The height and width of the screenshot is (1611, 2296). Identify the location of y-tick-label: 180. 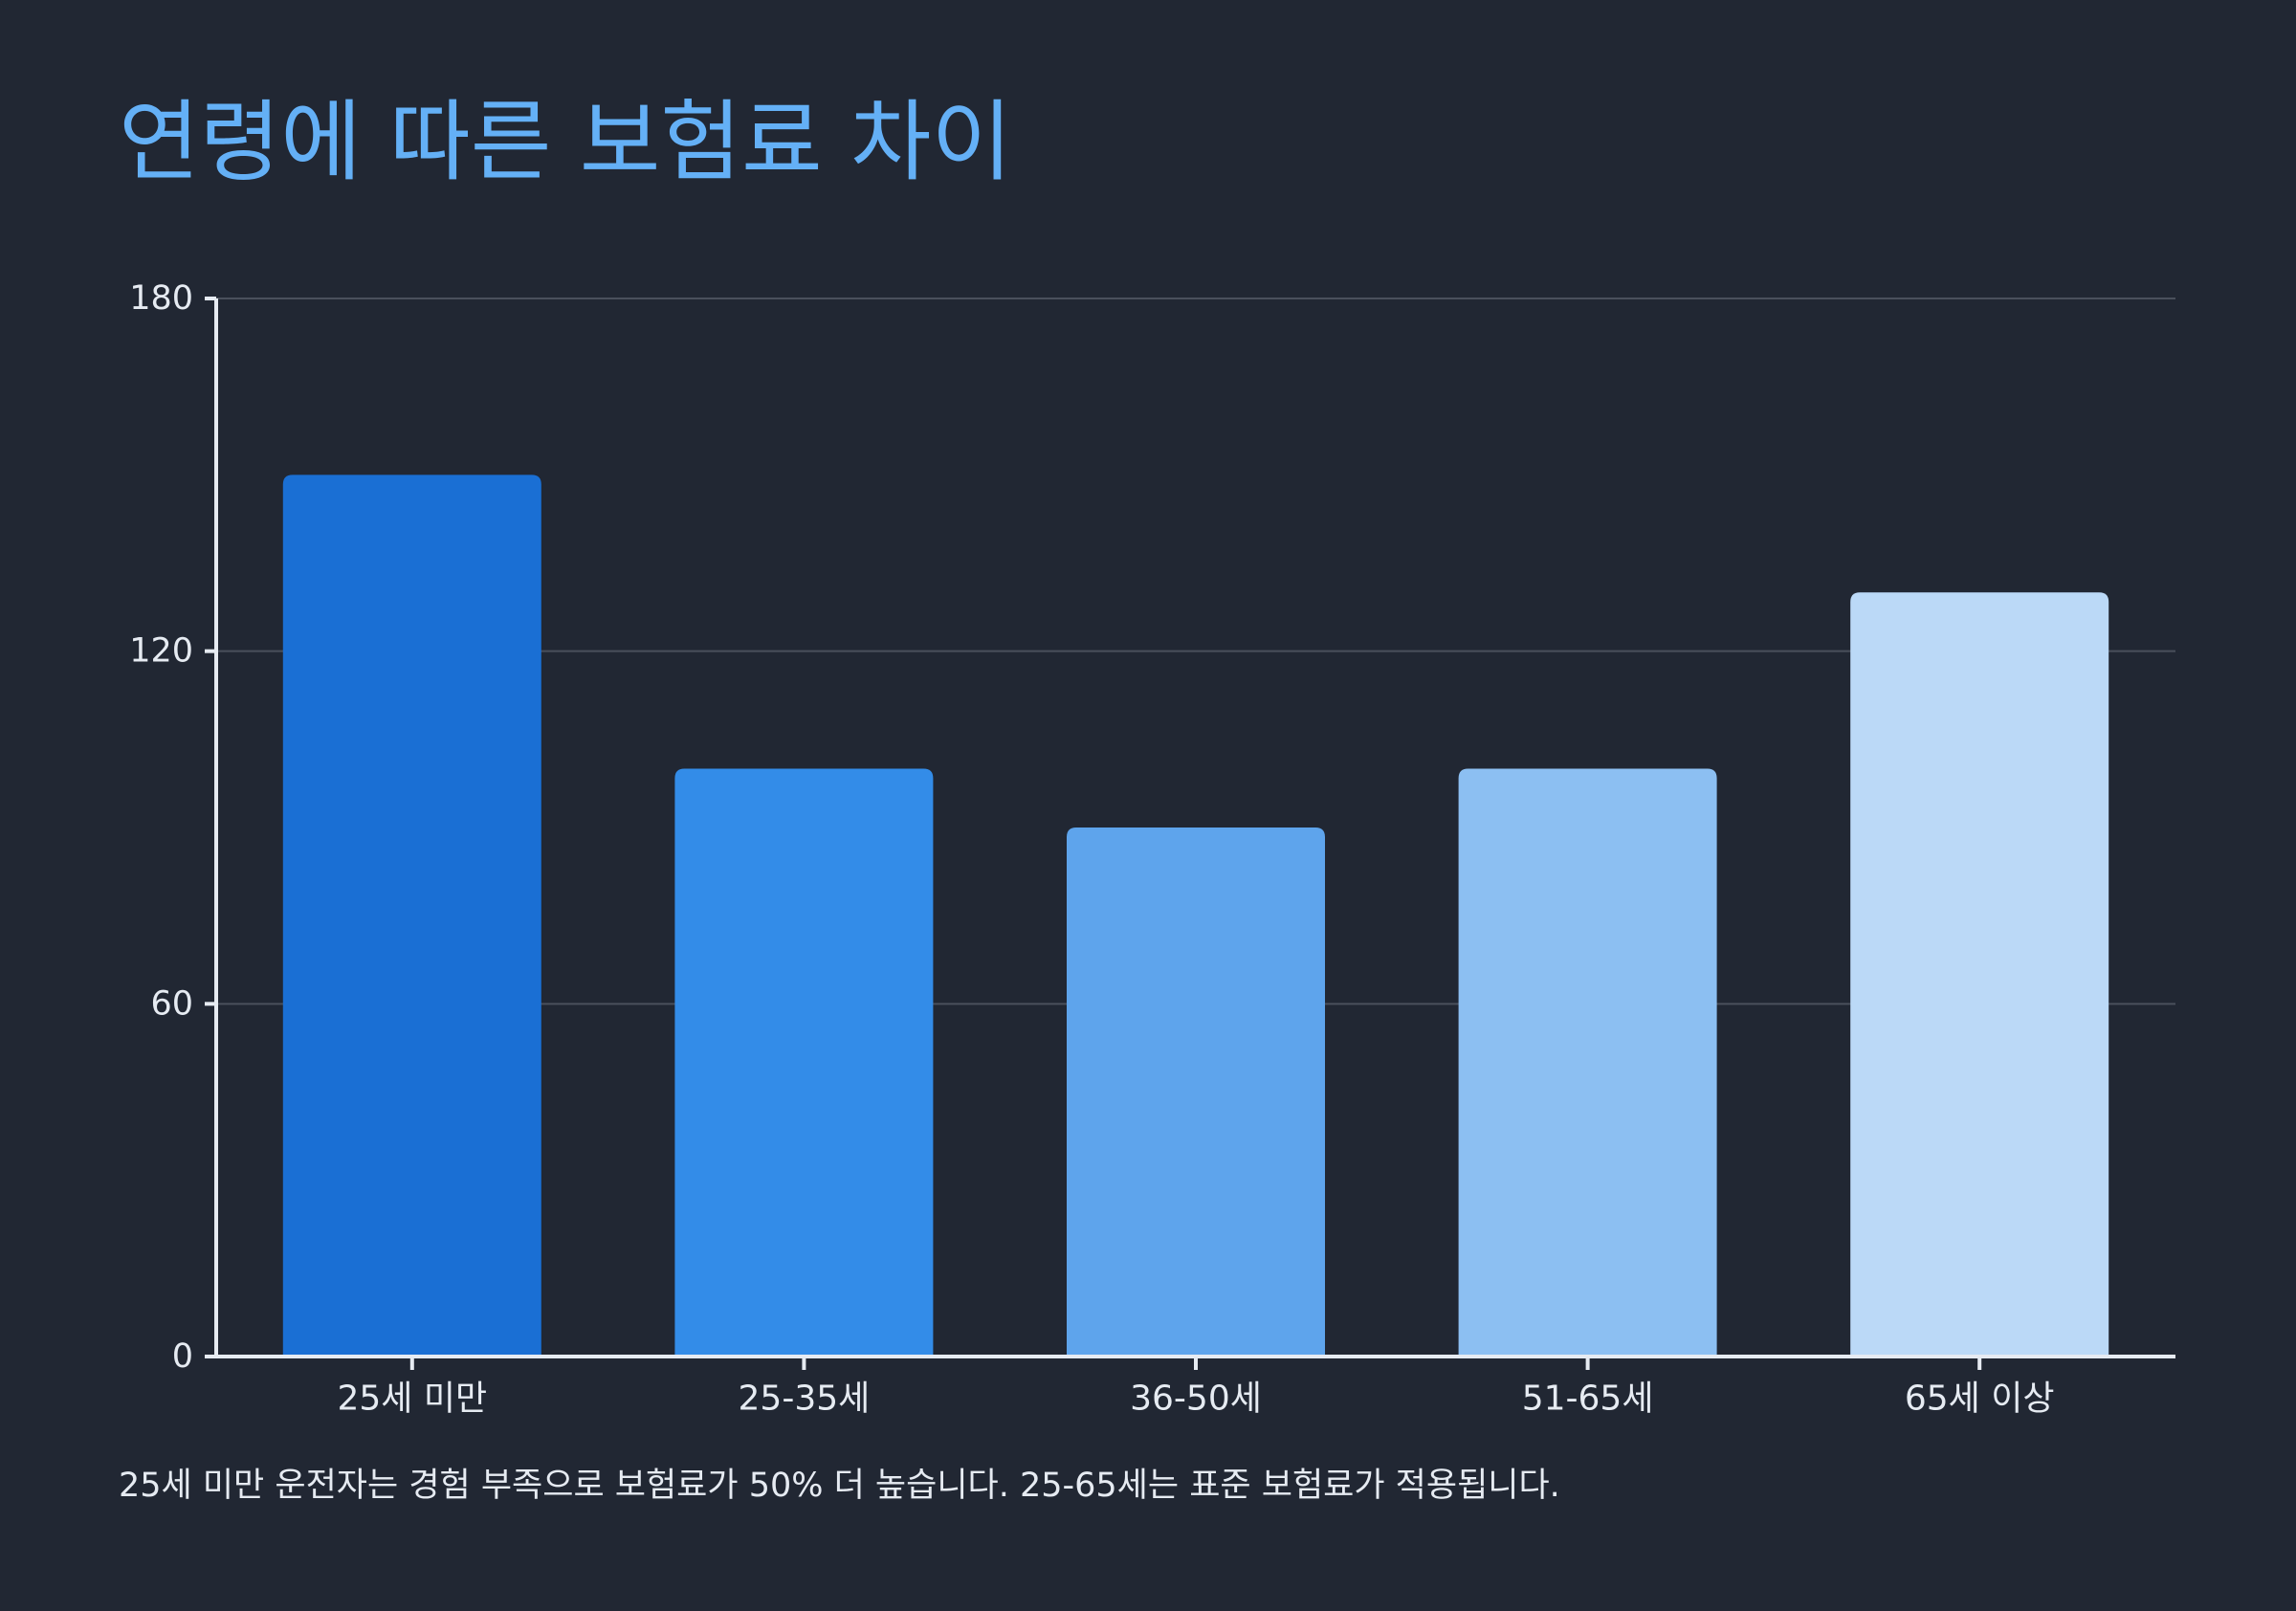
(161, 298).